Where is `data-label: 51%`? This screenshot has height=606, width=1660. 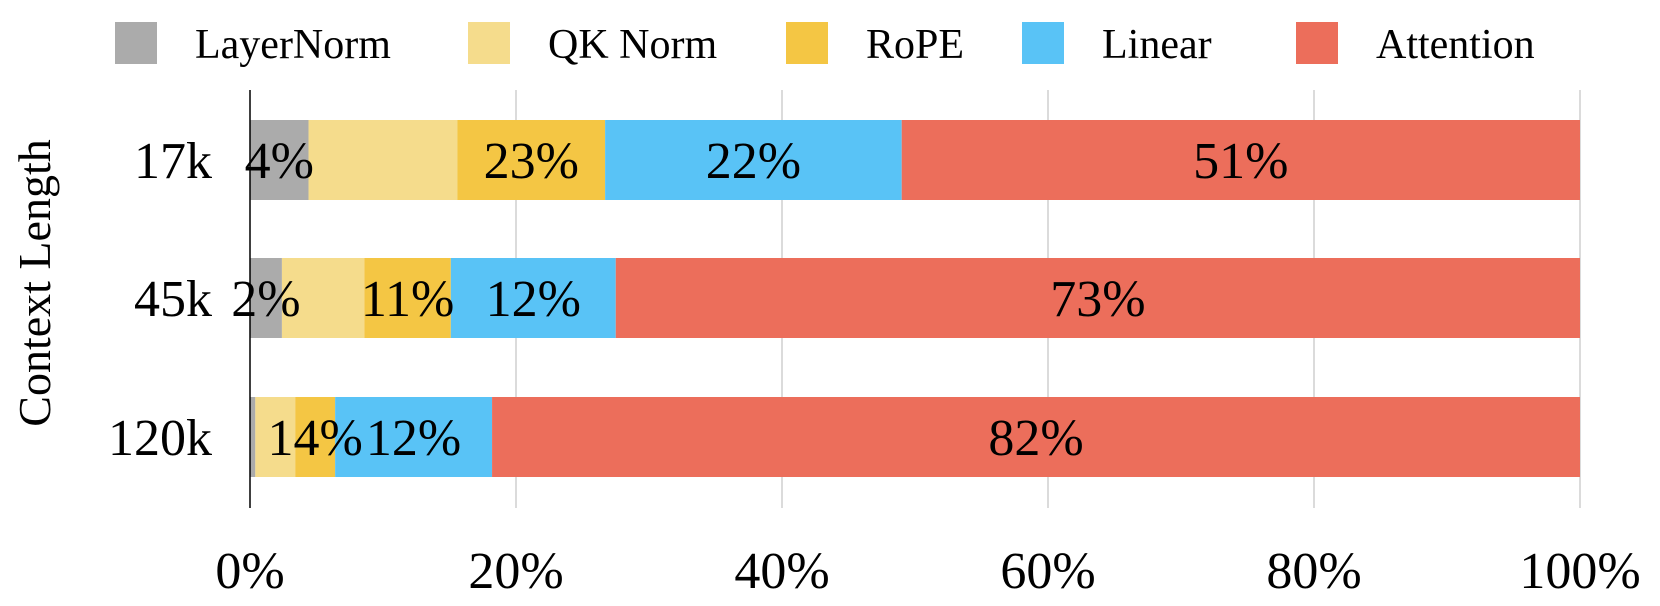
data-label: 51% is located at coordinates (1240, 161).